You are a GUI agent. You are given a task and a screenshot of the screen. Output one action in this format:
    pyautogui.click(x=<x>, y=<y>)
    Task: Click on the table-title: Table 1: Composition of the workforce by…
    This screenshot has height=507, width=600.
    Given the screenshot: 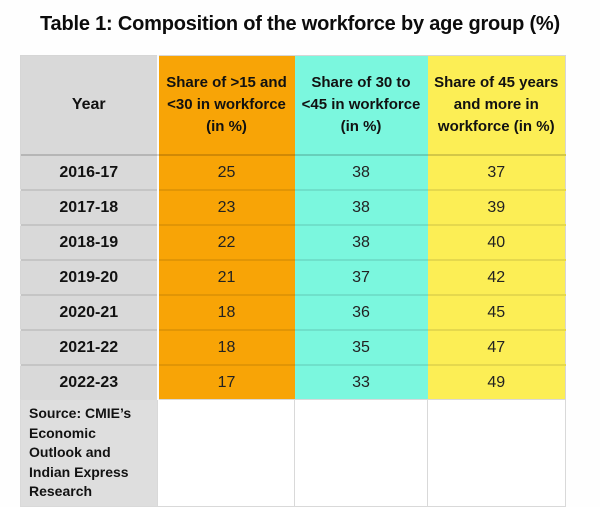 What is the action you would take?
    pyautogui.click(x=300, y=24)
    